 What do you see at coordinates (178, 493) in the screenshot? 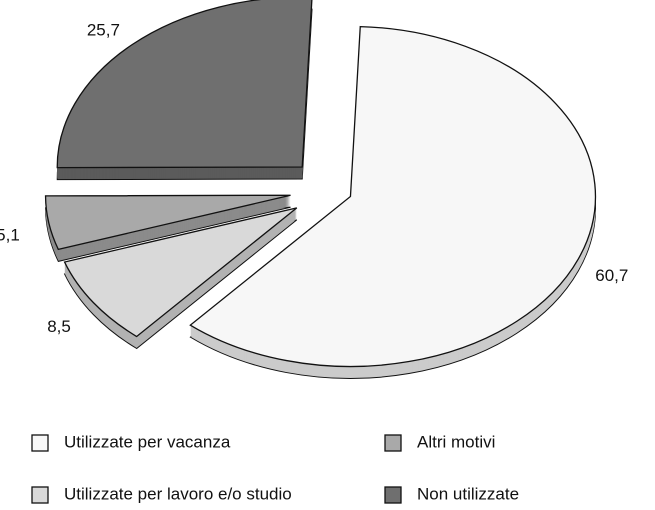
I see `legend-label: Utilizzate per lavoro e/o studio` at bounding box center [178, 493].